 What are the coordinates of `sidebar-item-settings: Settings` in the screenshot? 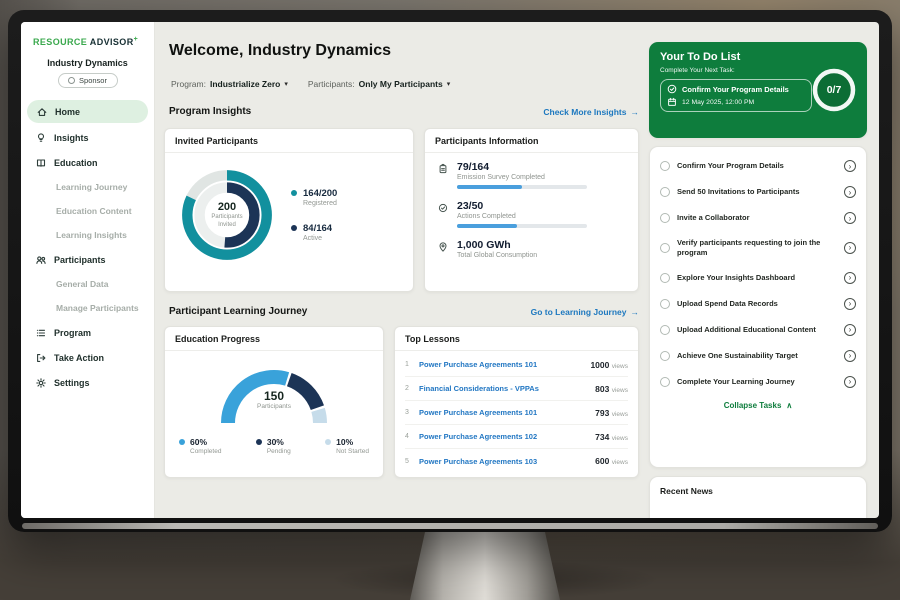 It's located at (87, 382).